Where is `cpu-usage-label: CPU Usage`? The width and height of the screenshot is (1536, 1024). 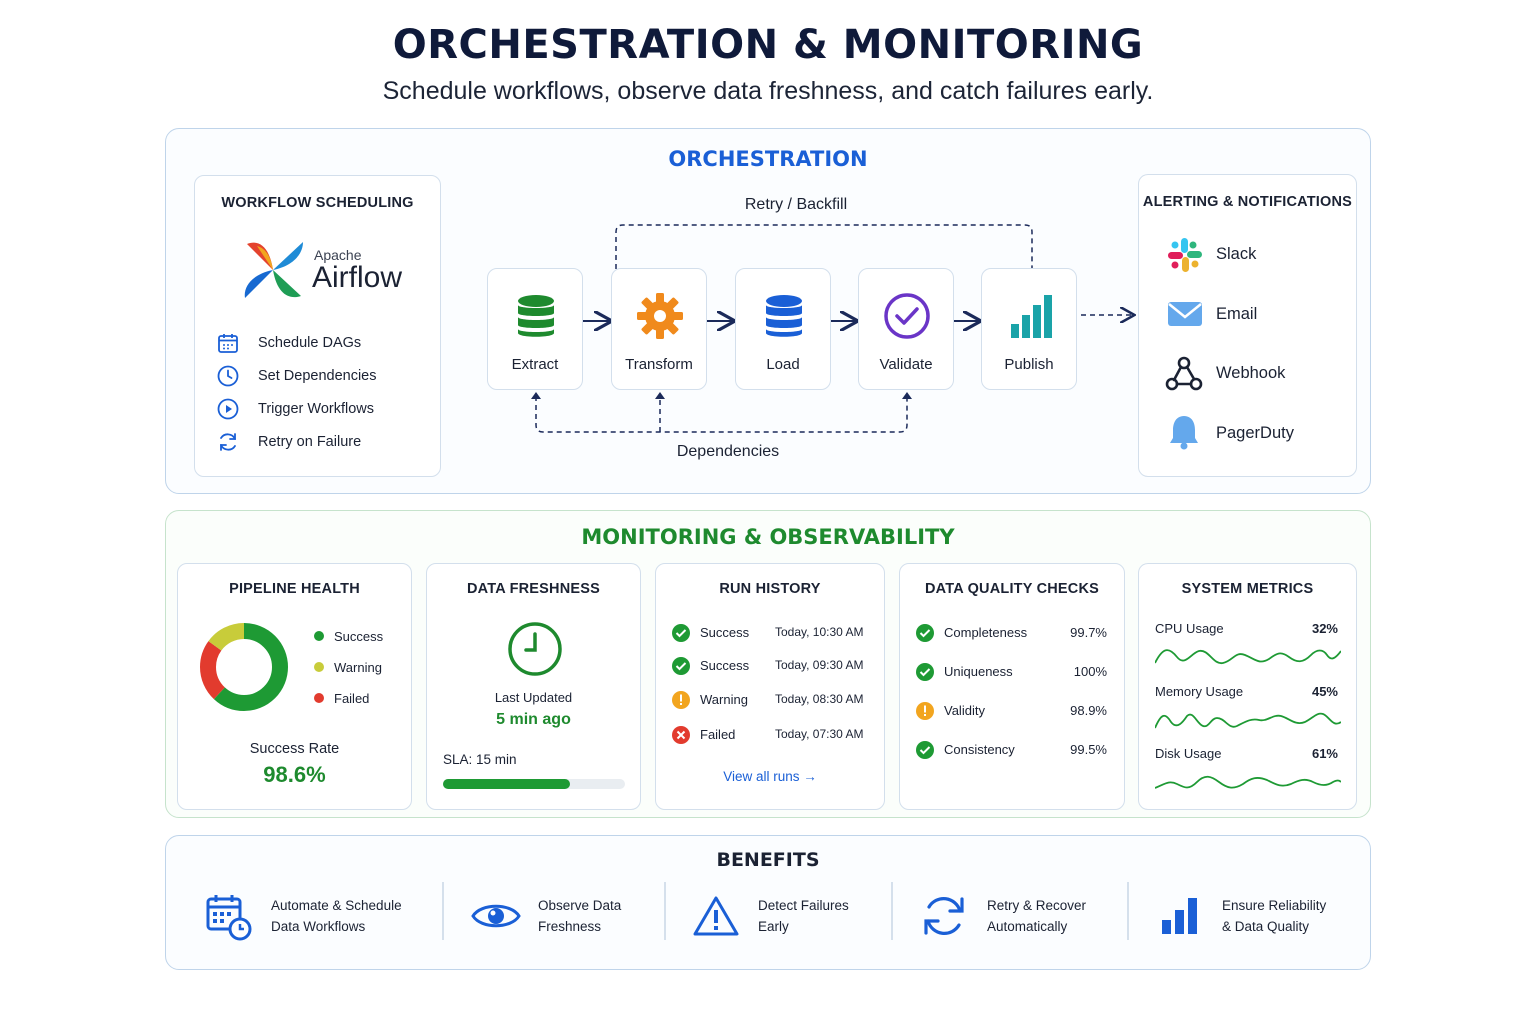
cpu-usage-label: CPU Usage is located at coordinates (1189, 628).